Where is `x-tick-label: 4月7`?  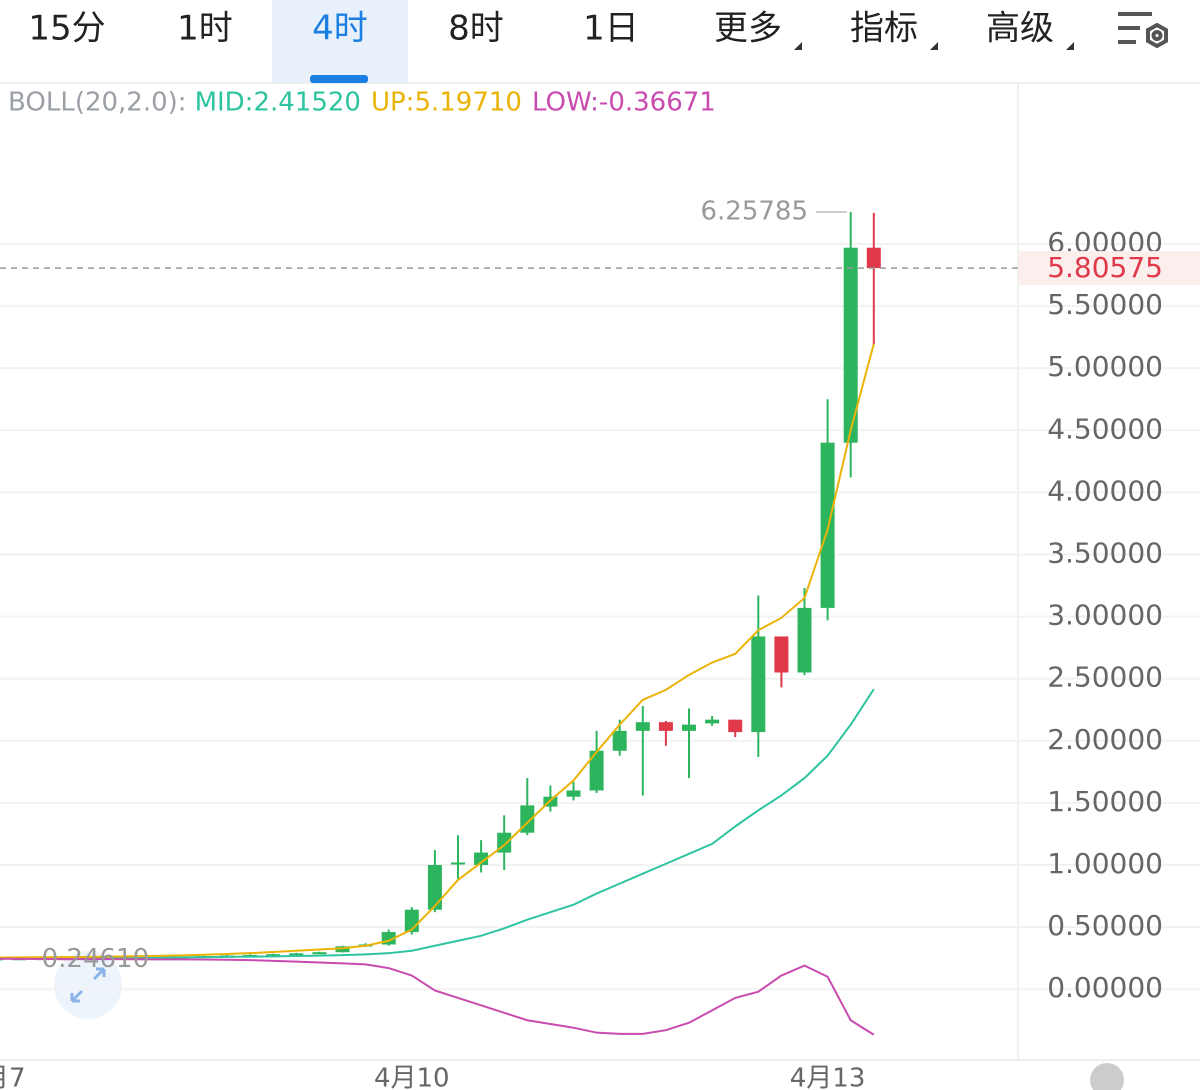
x-tick-label: 4月7 is located at coordinates (13, 1077).